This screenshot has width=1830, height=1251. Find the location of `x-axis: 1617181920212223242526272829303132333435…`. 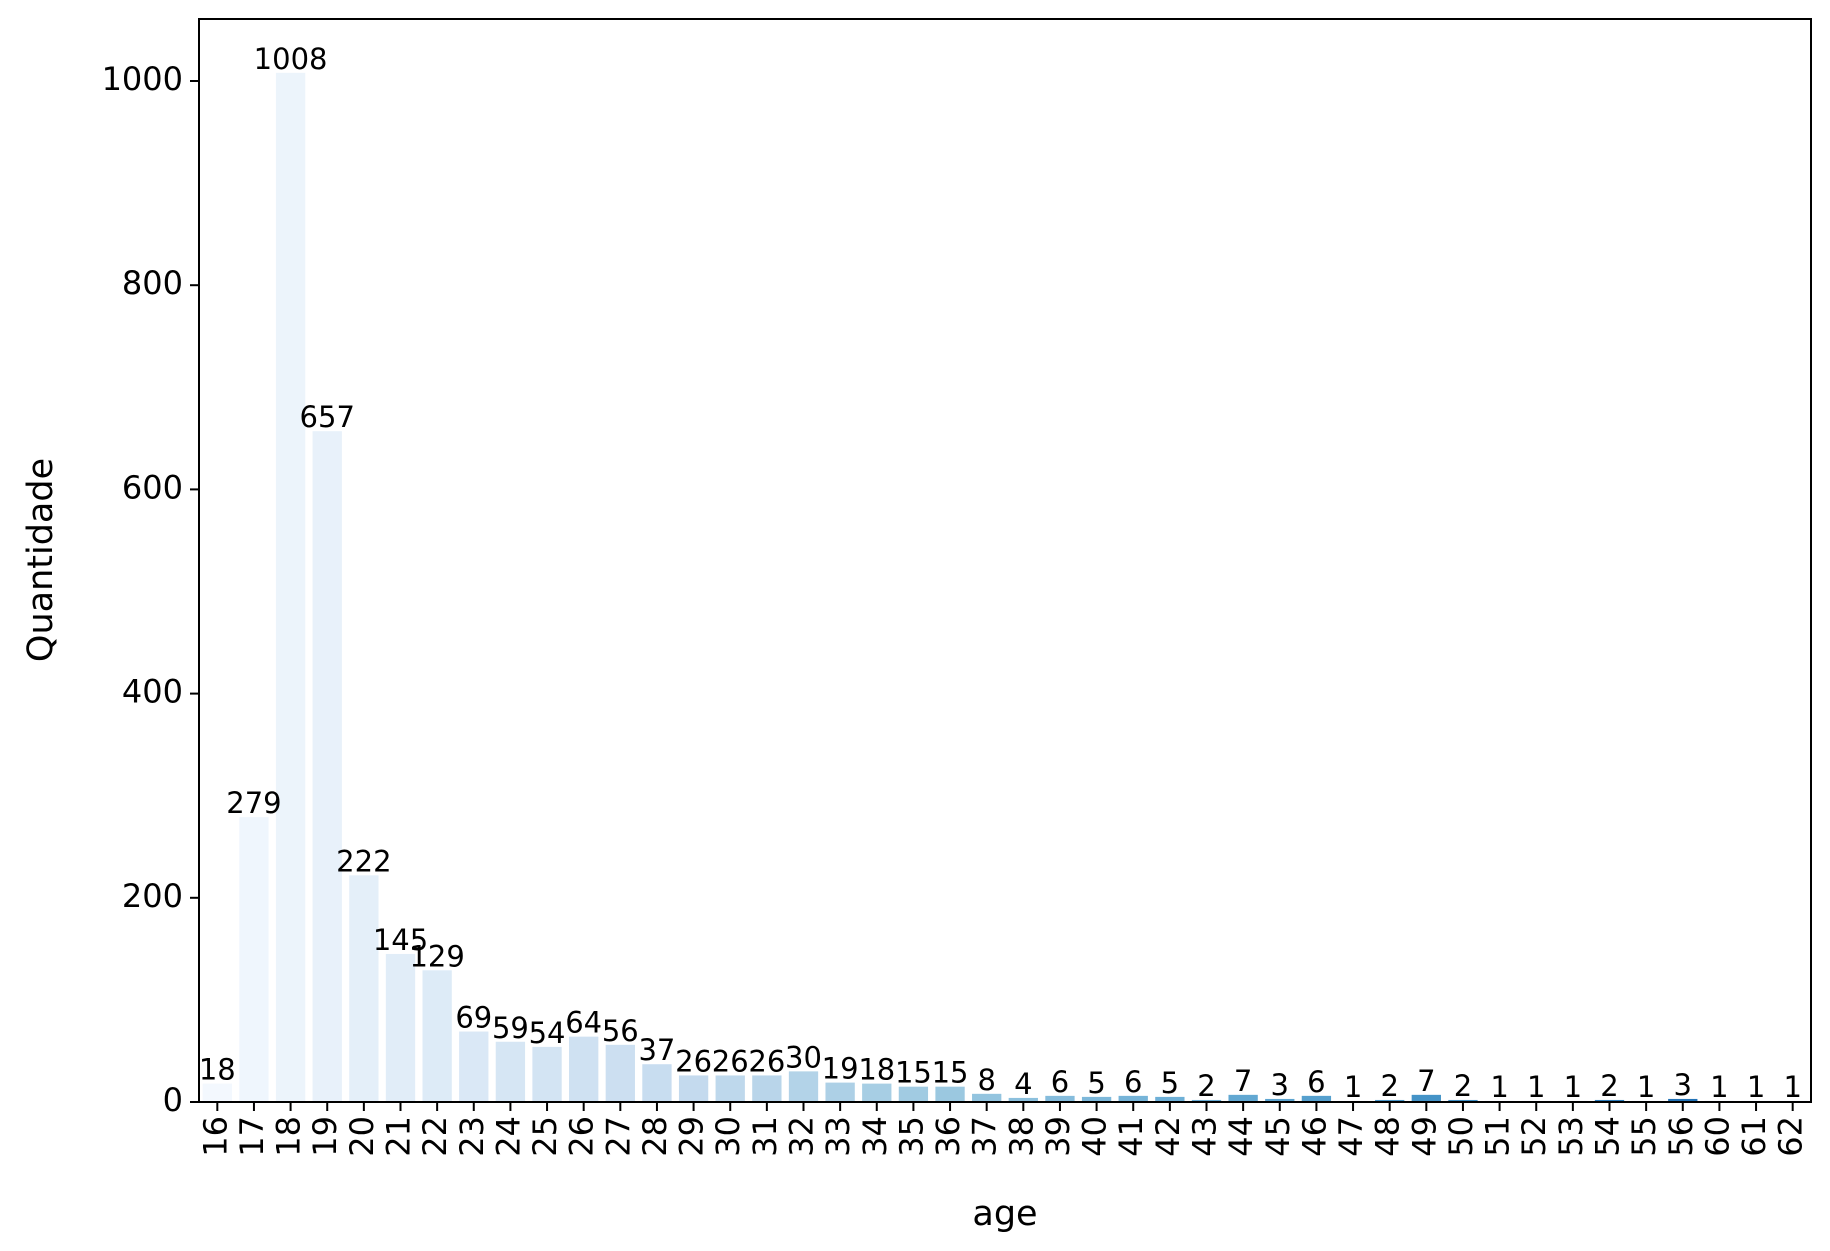

x-axis: 1617181920212223242526272829303132333435… is located at coordinates (1003, 1129).